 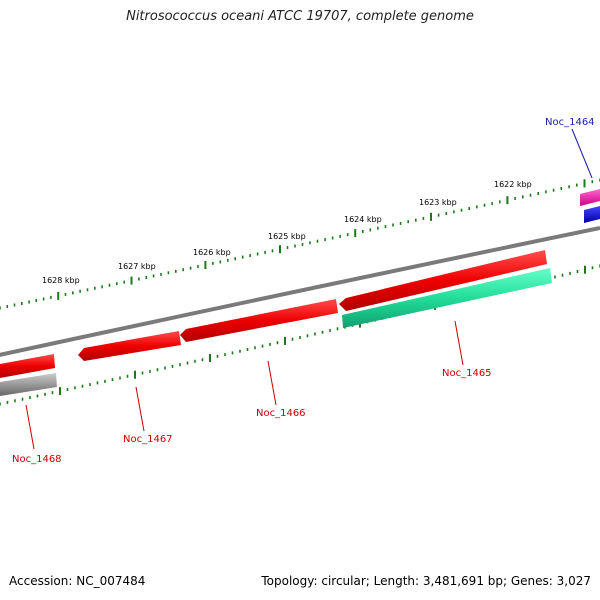 What do you see at coordinates (513, 184) in the screenshot?
I see `scale-label: 1622 kbp` at bounding box center [513, 184].